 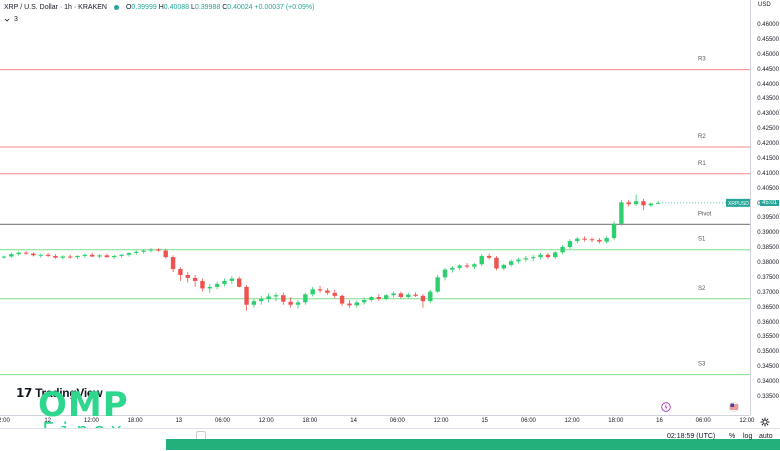 I want to click on log-scale-button: log, so click(x=748, y=436).